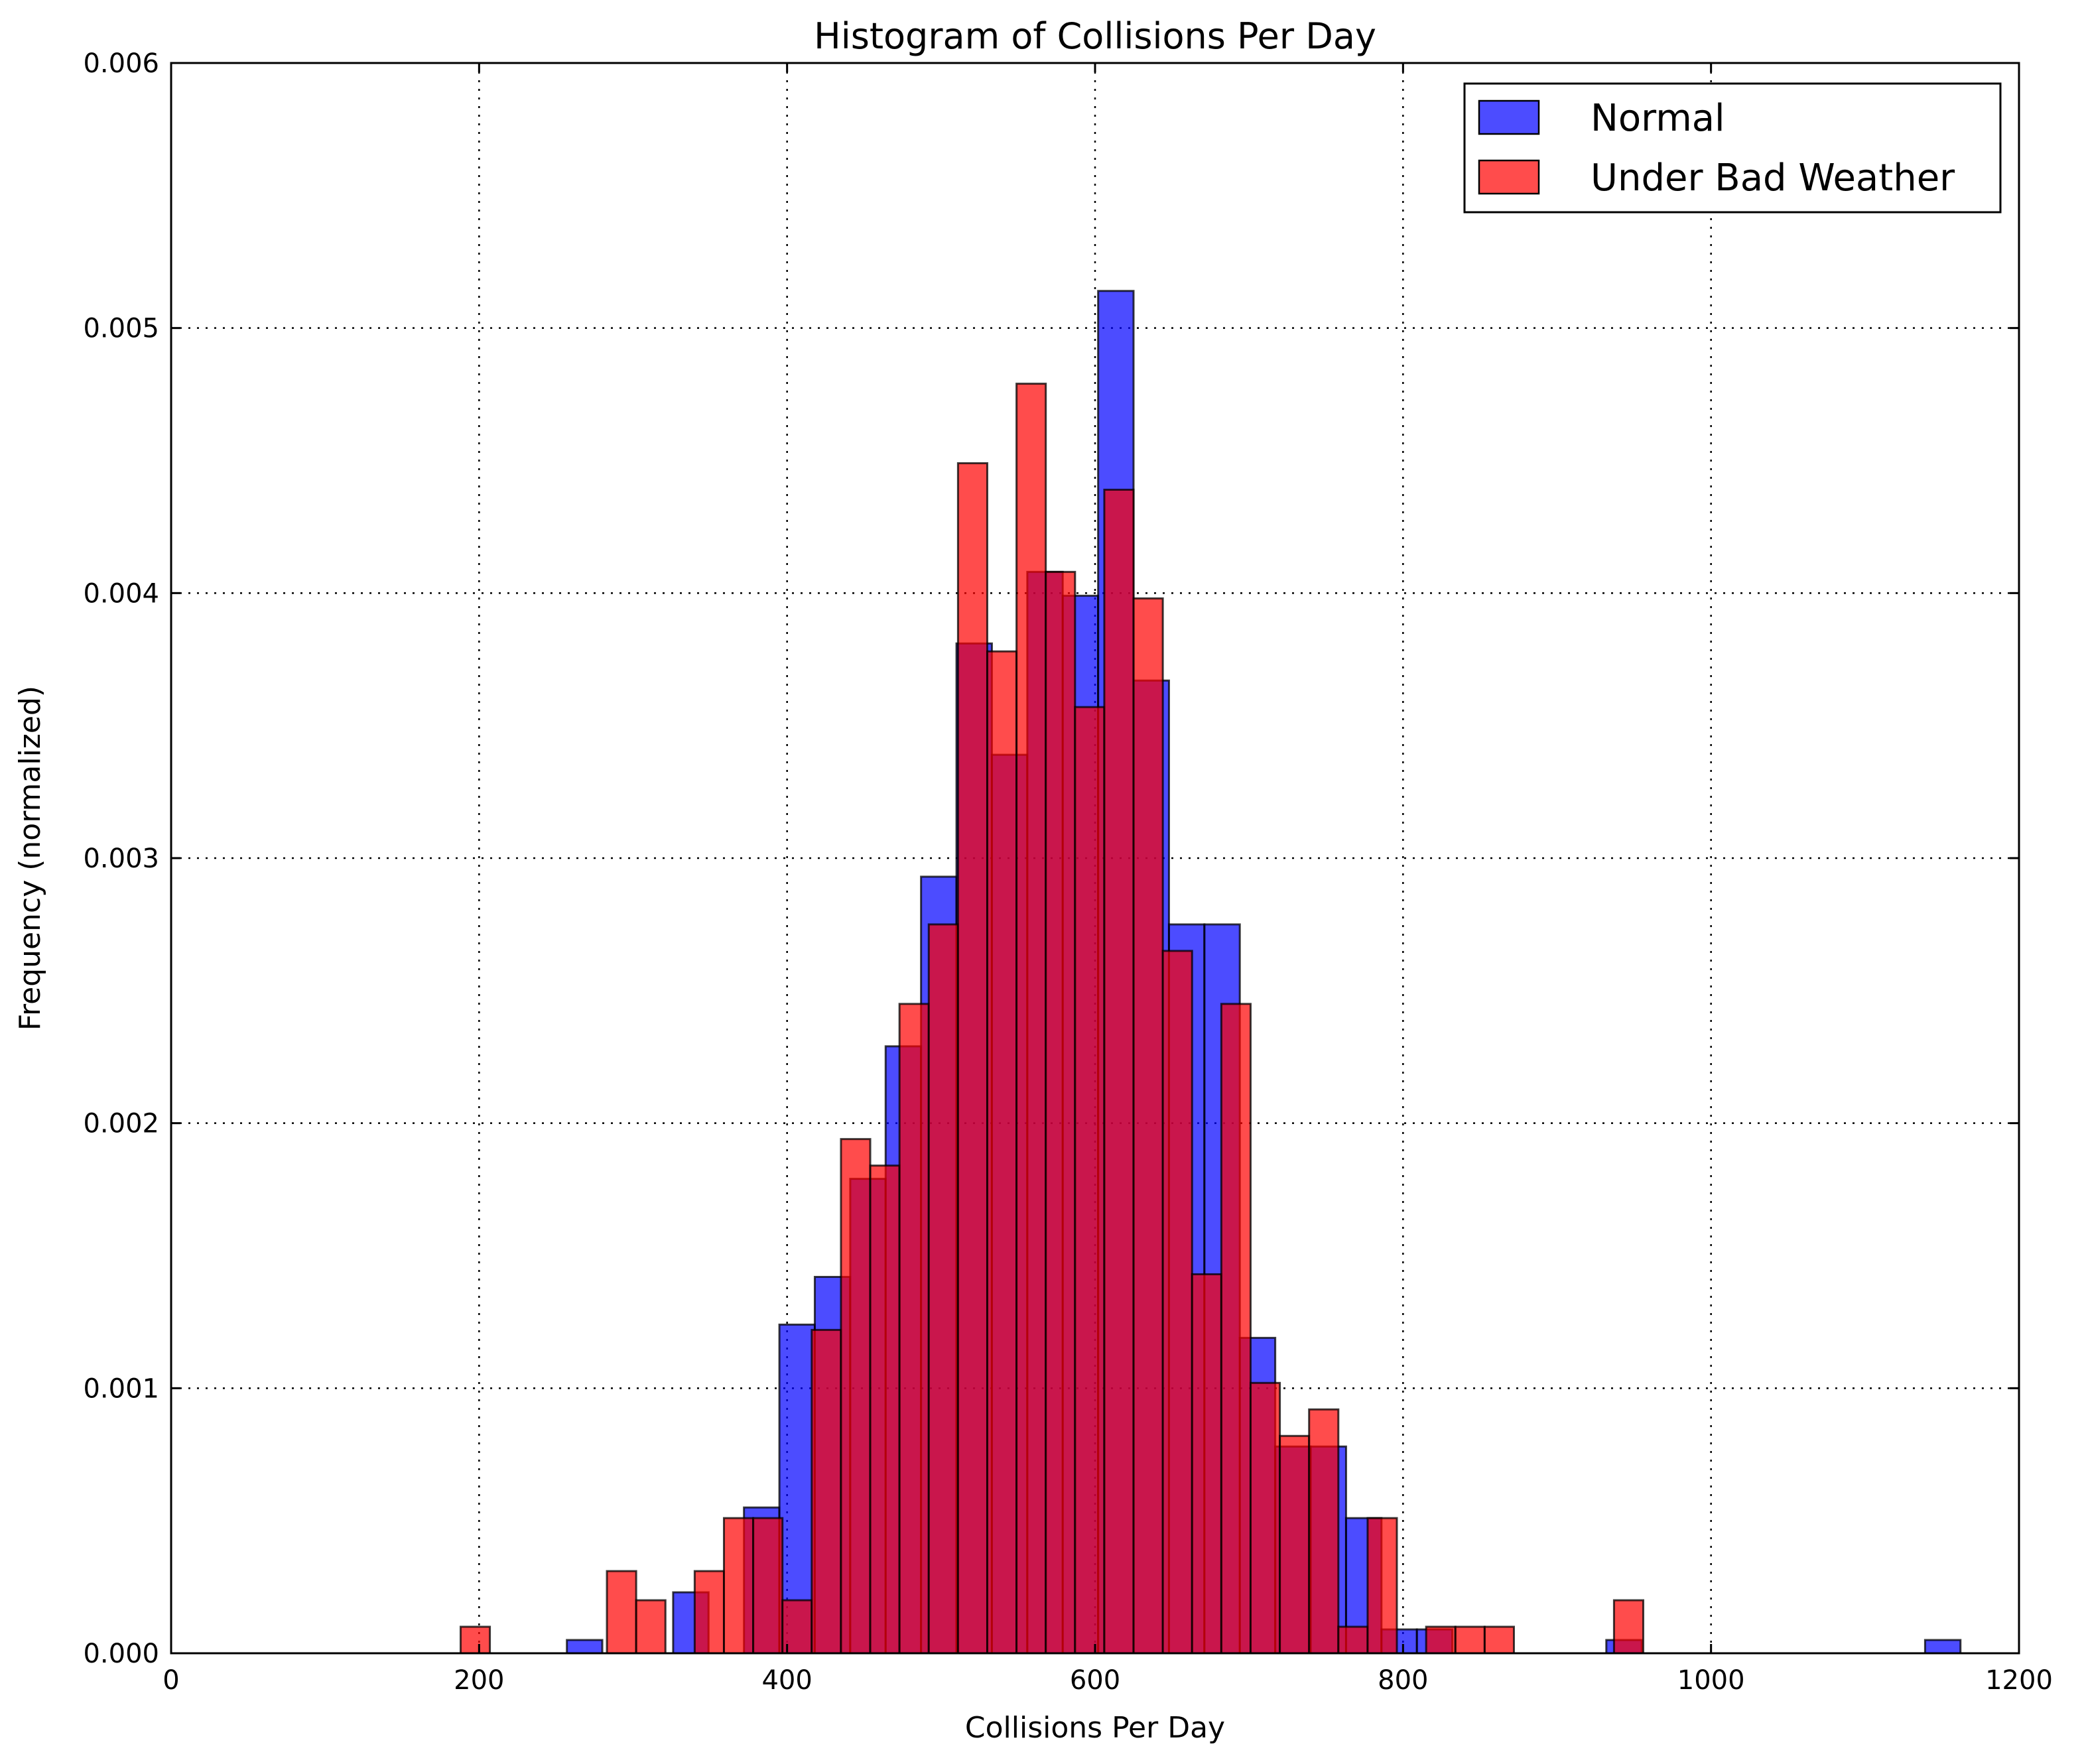  I want to click on legend-label-under-bad-weather: Under Bad Weather, so click(1773, 178).